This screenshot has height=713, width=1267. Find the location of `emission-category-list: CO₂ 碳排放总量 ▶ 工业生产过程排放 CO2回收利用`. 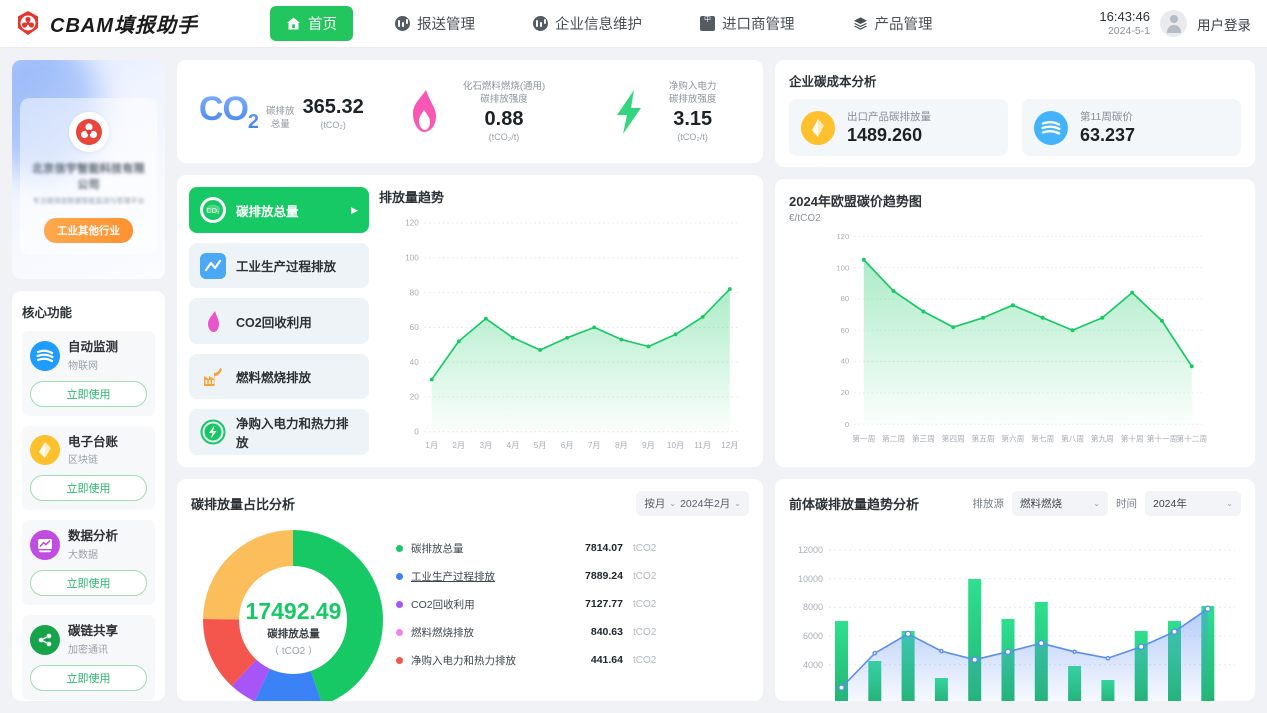

emission-category-list: CO₂ 碳排放总量 ▶ 工业生产过程排放 CO2回收利用 is located at coordinates (279, 321).